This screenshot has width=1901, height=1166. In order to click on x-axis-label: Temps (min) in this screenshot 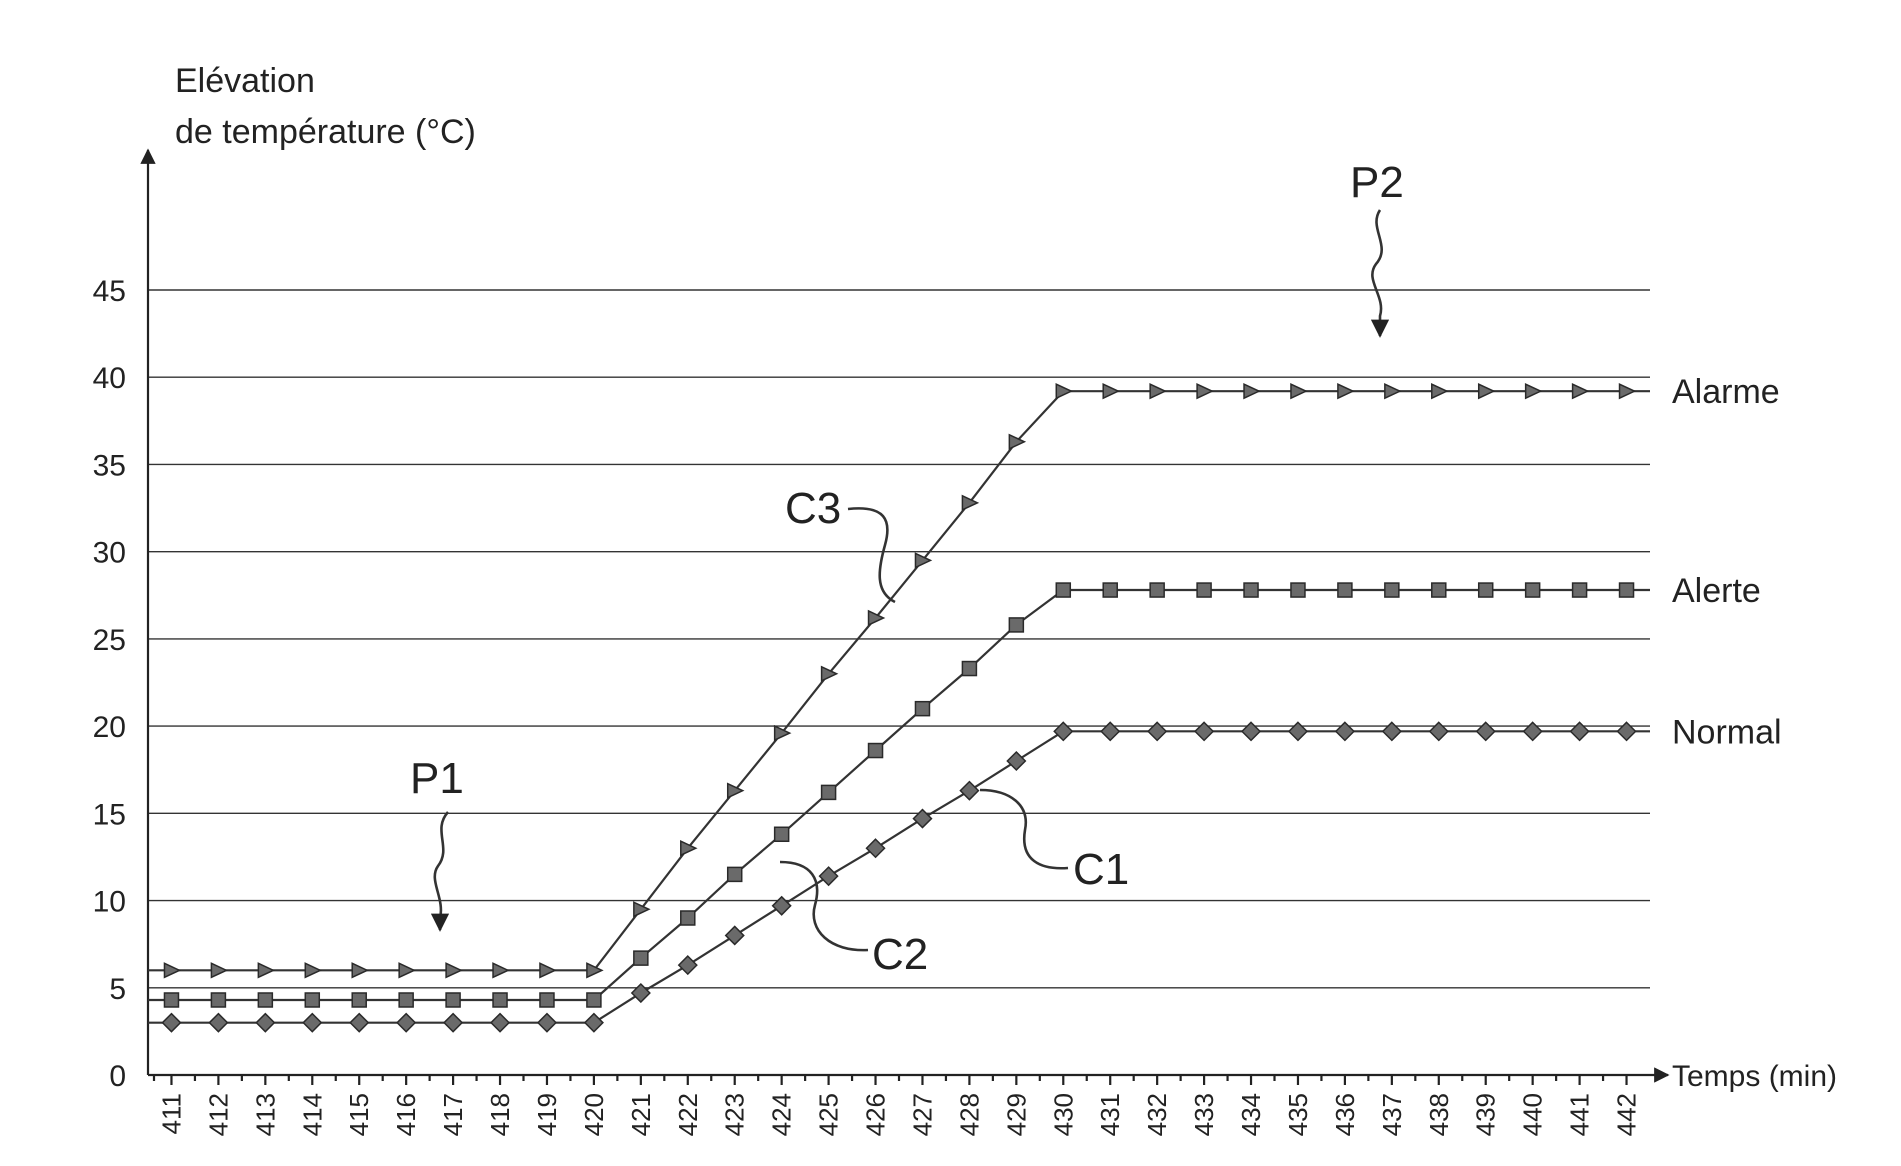, I will do `click(1754, 1076)`.